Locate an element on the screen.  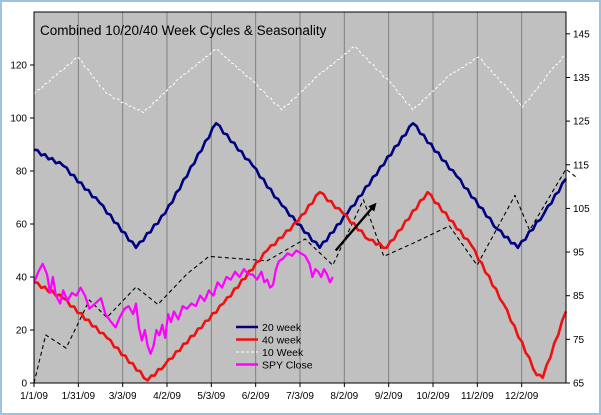
left-y-tick-label: 80 is located at coordinates (22, 172).